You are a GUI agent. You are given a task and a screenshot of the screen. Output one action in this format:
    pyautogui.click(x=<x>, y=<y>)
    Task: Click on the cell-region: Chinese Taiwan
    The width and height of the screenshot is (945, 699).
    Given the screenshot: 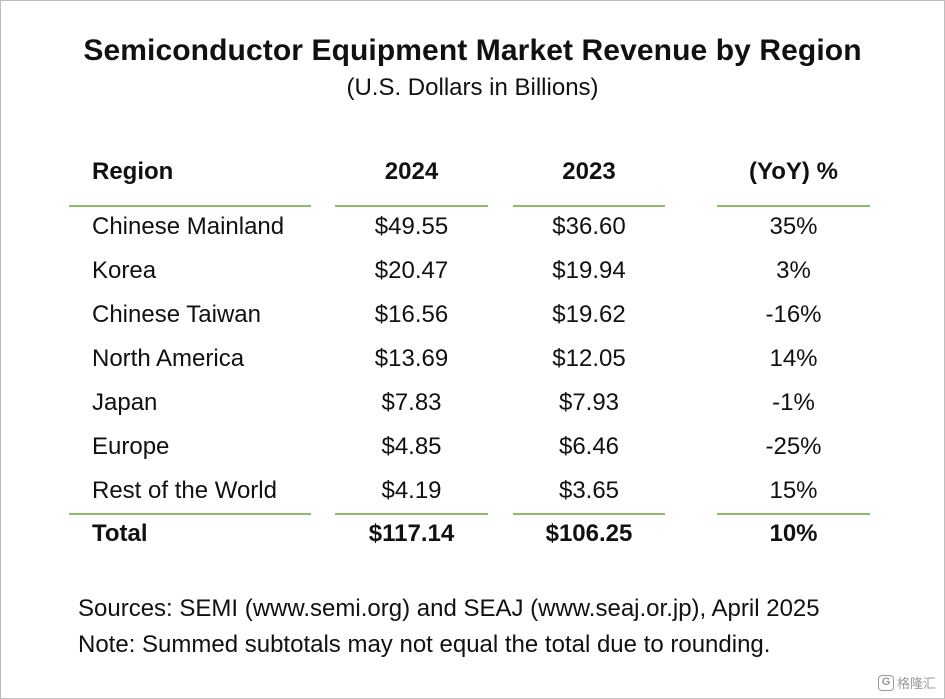 What is the action you would take?
    pyautogui.click(x=176, y=314)
    